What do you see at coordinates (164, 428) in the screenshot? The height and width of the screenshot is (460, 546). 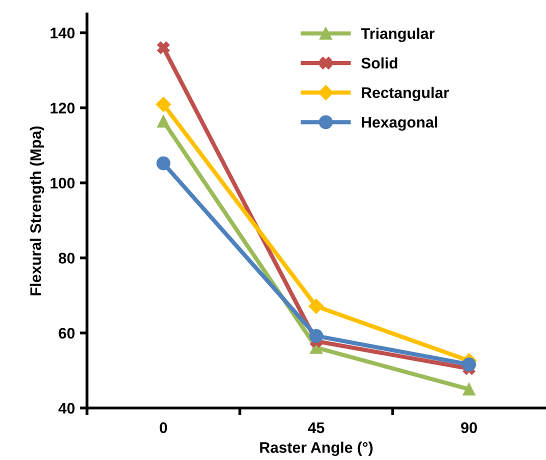 I see `x-tick-label: 0` at bounding box center [164, 428].